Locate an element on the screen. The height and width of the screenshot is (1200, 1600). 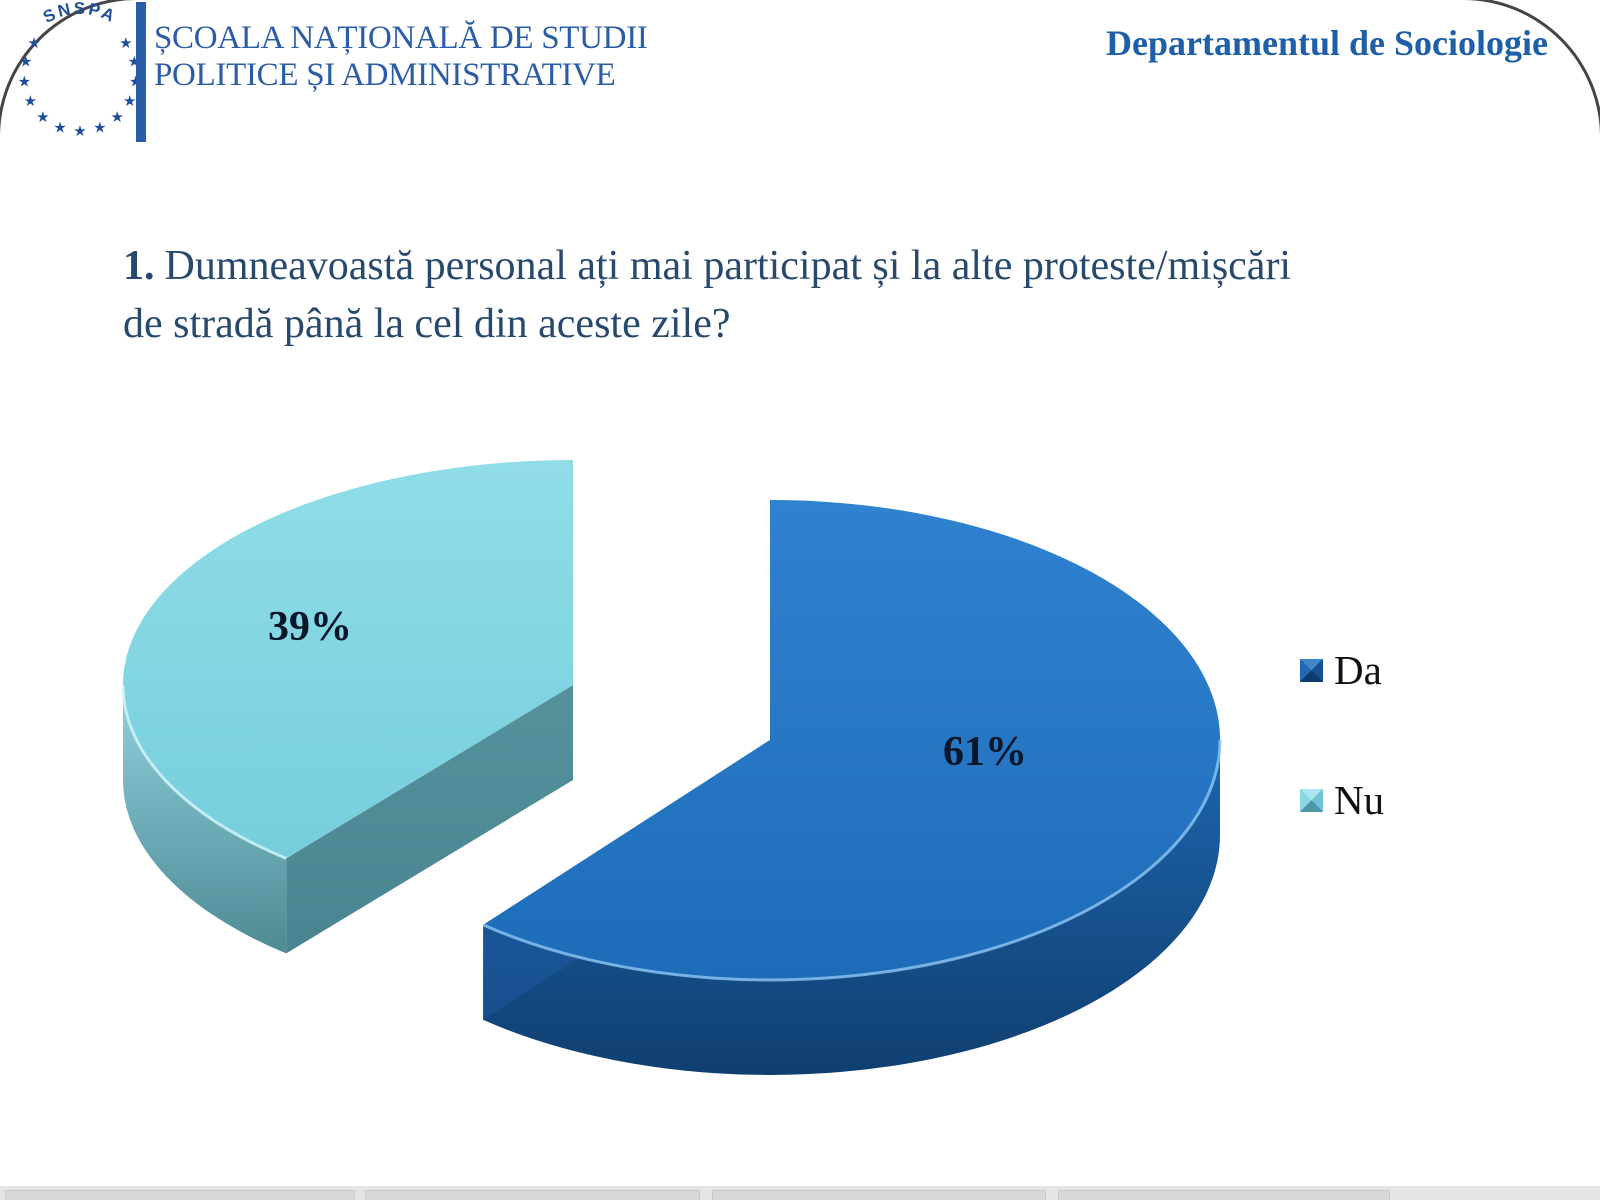
question-text-line2: de stradă până la cel din aceste zile? is located at coordinates (427, 323).